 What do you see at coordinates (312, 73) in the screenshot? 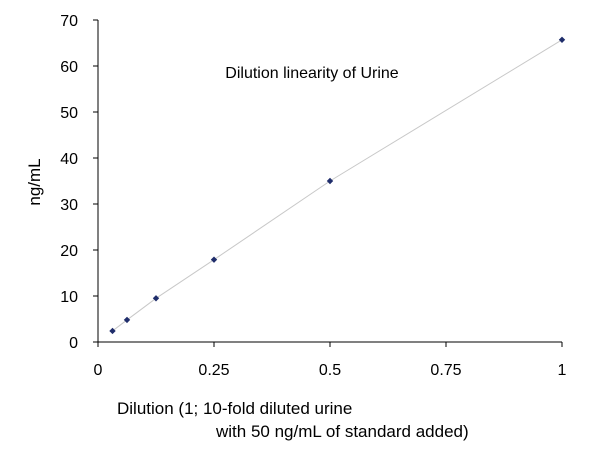
I see `chart-title: Dilution linearity of Urine` at bounding box center [312, 73].